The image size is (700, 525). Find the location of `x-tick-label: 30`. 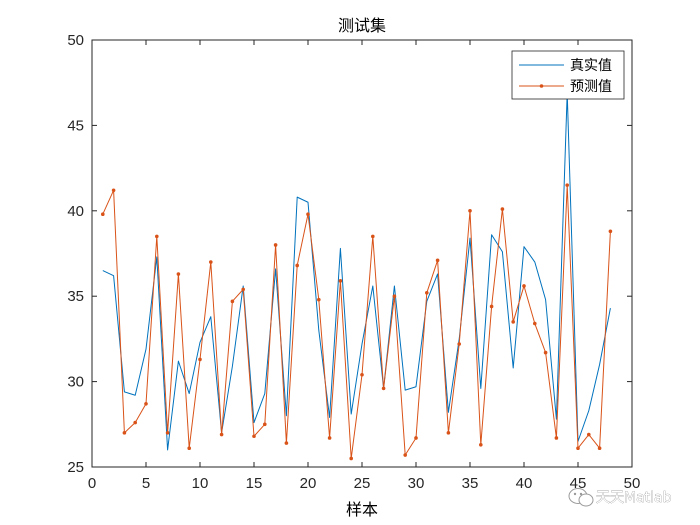

x-tick-label: 30 is located at coordinates (416, 483).